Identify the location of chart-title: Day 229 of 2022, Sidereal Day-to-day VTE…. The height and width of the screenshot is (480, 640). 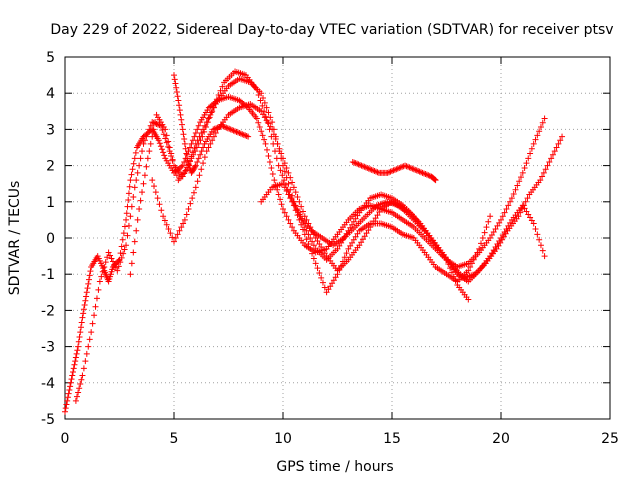
(331, 30).